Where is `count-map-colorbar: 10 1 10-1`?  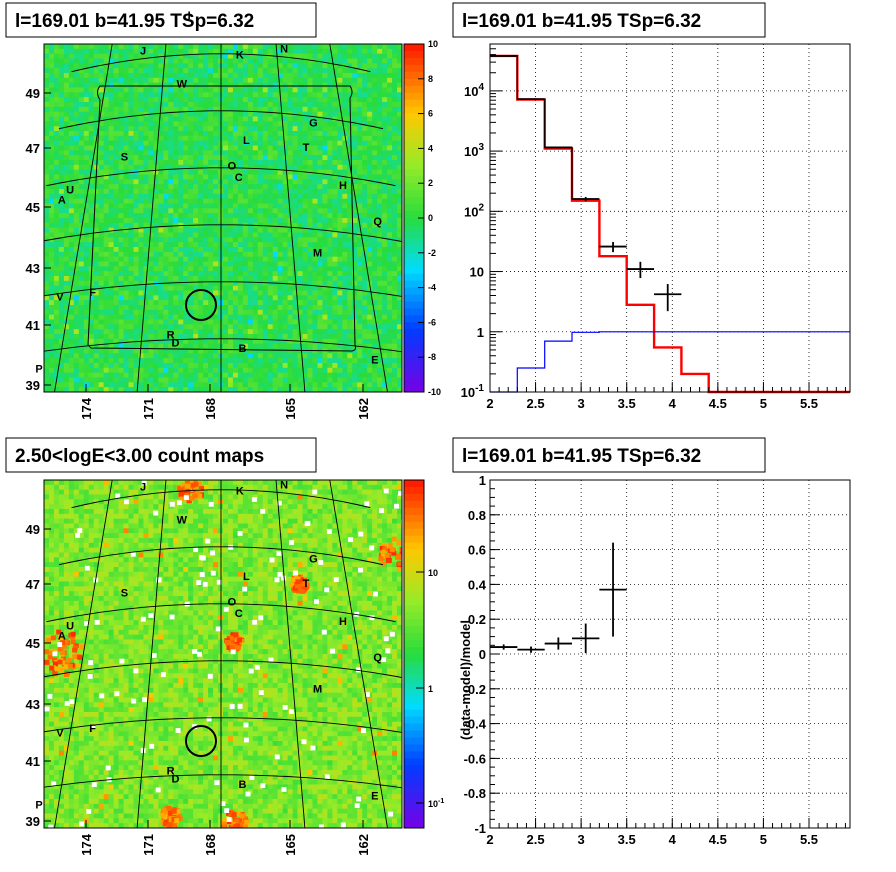
count-map-colorbar: 10 1 10-1 is located at coordinates (423, 654).